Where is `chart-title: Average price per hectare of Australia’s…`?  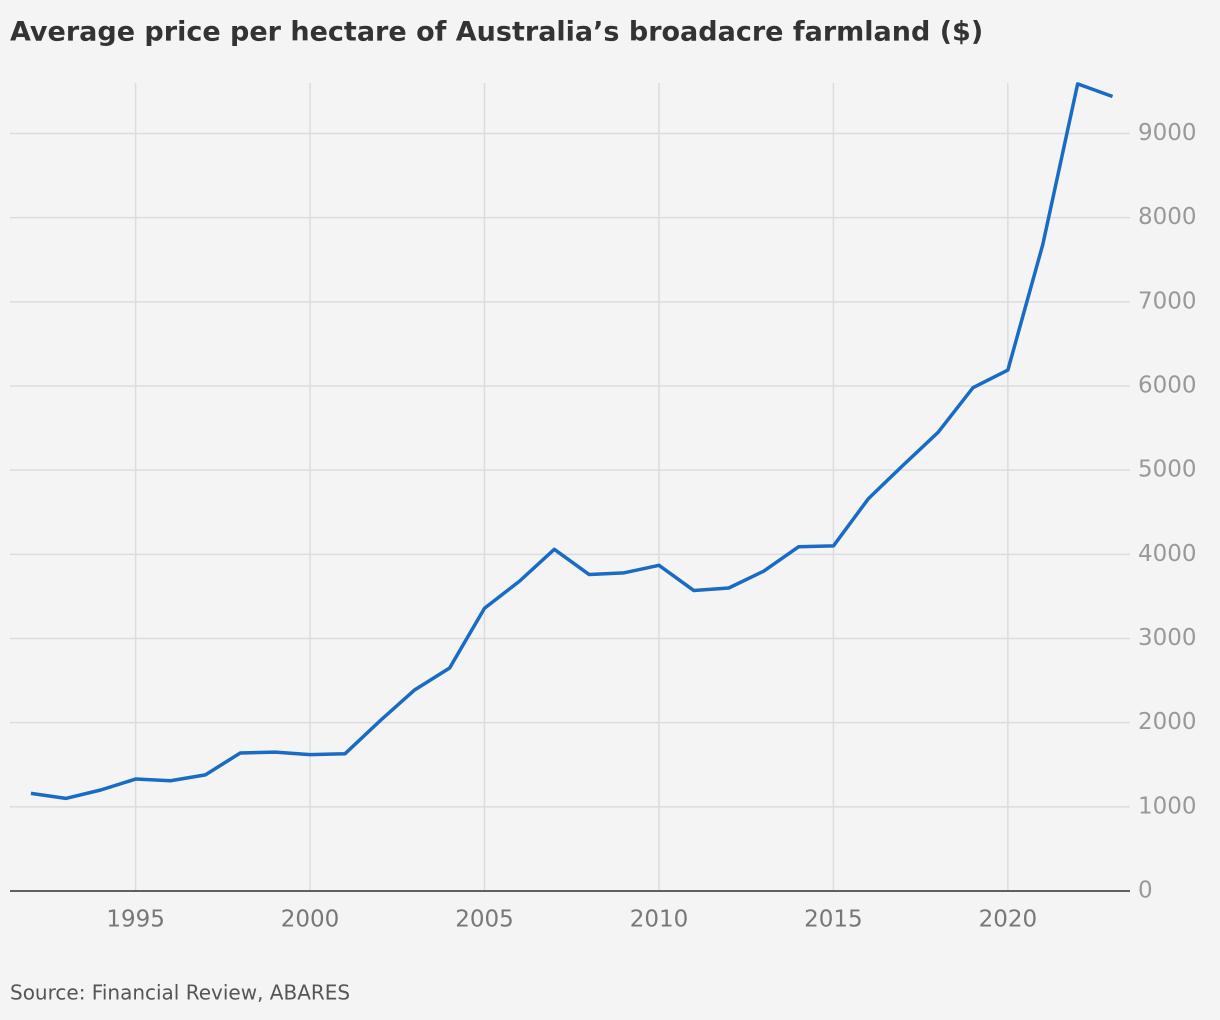
chart-title: Average price per hectare of Australia’s… is located at coordinates (496, 32).